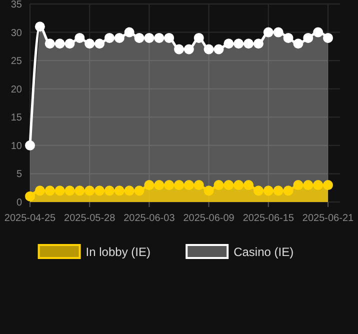 Image resolution: width=358 pixels, height=334 pixels. Describe the element at coordinates (209, 218) in the screenshot. I see `x-tick-label: 2025-06-09` at that location.